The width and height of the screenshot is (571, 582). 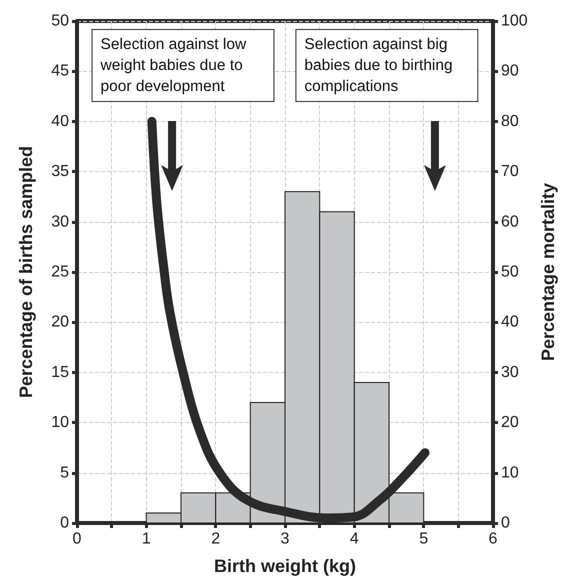 I want to click on x-tick-label: 4, so click(x=354, y=539).